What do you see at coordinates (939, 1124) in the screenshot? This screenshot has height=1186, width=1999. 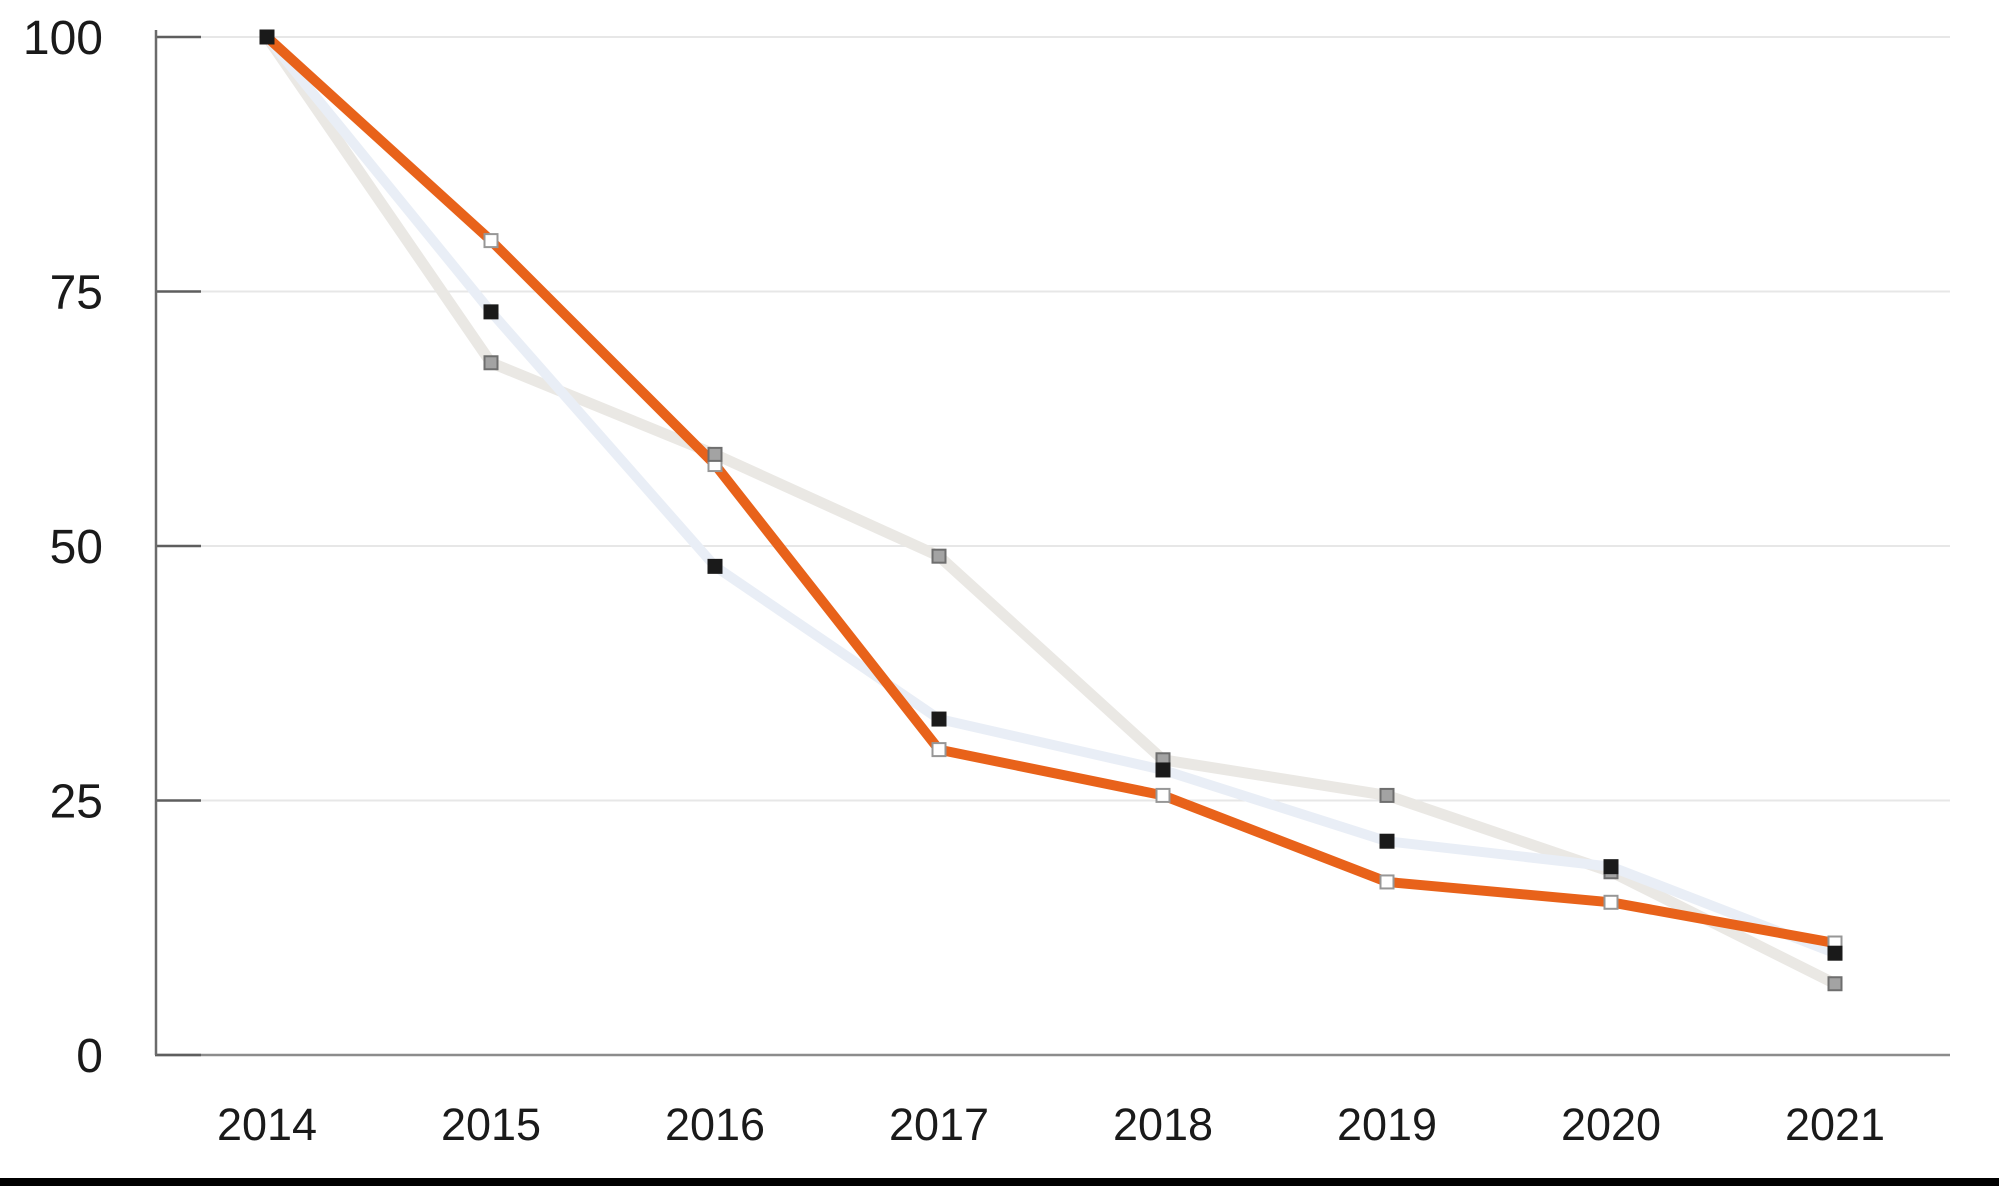 I see `x-tick-label: 2017` at bounding box center [939, 1124].